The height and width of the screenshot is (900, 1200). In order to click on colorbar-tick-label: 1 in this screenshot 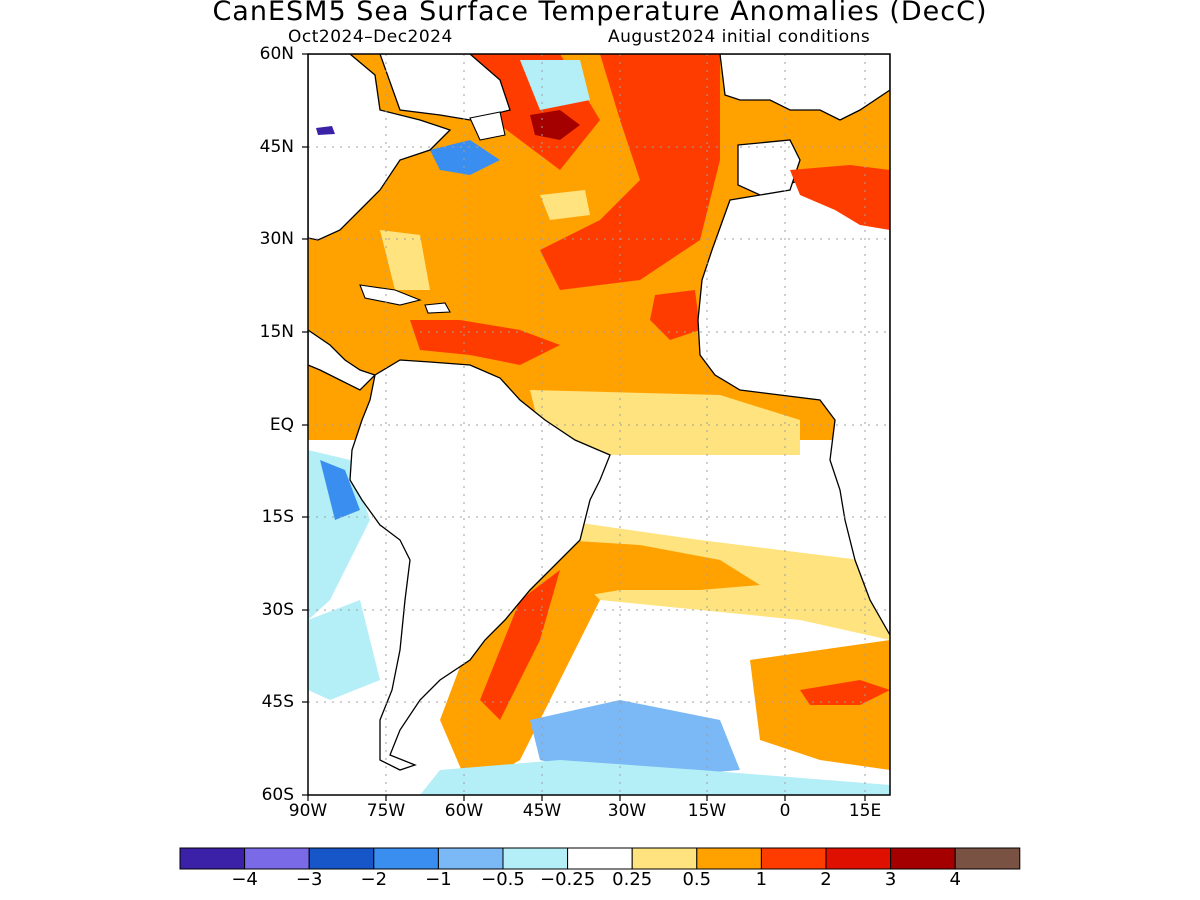, I will do `click(761, 879)`.